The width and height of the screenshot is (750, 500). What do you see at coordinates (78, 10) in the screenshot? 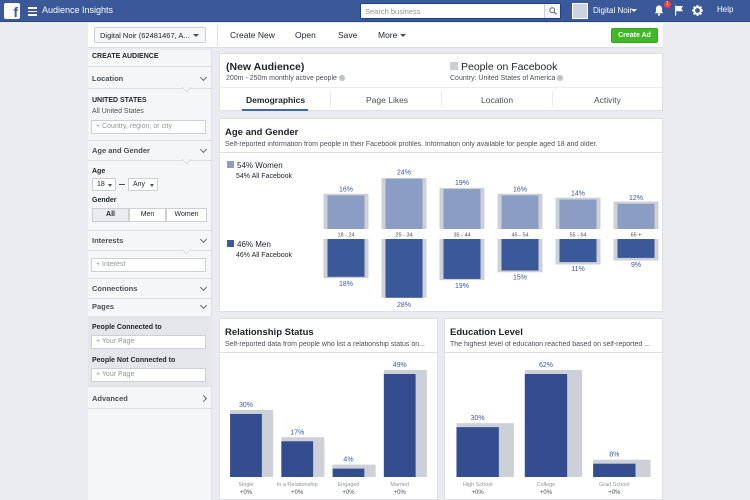
I see `app-title: Audience Insights` at bounding box center [78, 10].